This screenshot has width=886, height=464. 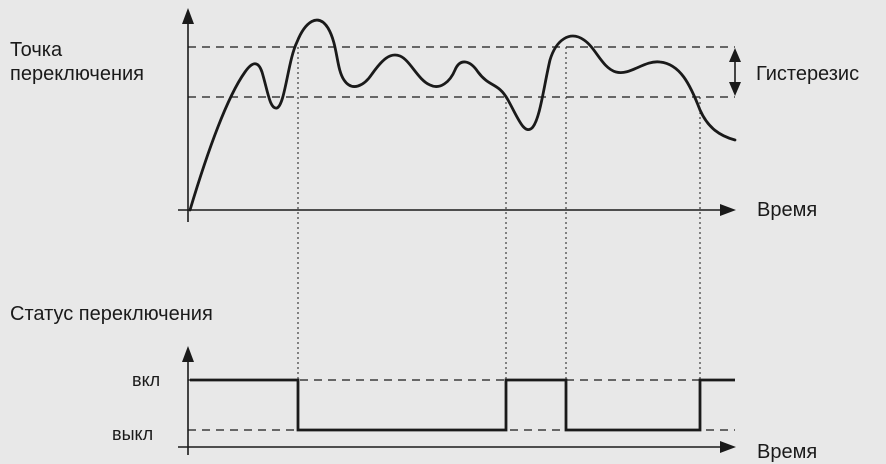 I want to click on switch-status-label: Статус переключения, so click(x=111, y=314).